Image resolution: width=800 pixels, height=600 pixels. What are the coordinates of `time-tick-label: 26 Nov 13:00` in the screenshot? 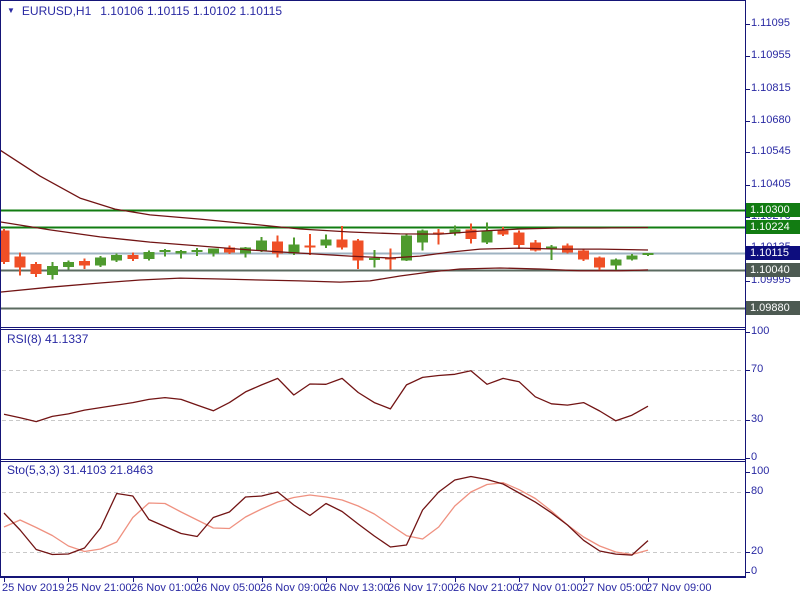 It's located at (357, 588).